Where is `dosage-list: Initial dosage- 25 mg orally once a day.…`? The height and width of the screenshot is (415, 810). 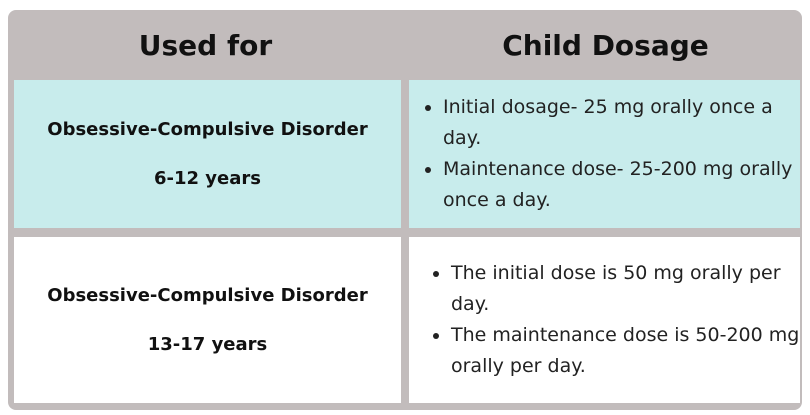 dosage-list: Initial dosage- 25 mg orally once a day.… is located at coordinates (604, 154).